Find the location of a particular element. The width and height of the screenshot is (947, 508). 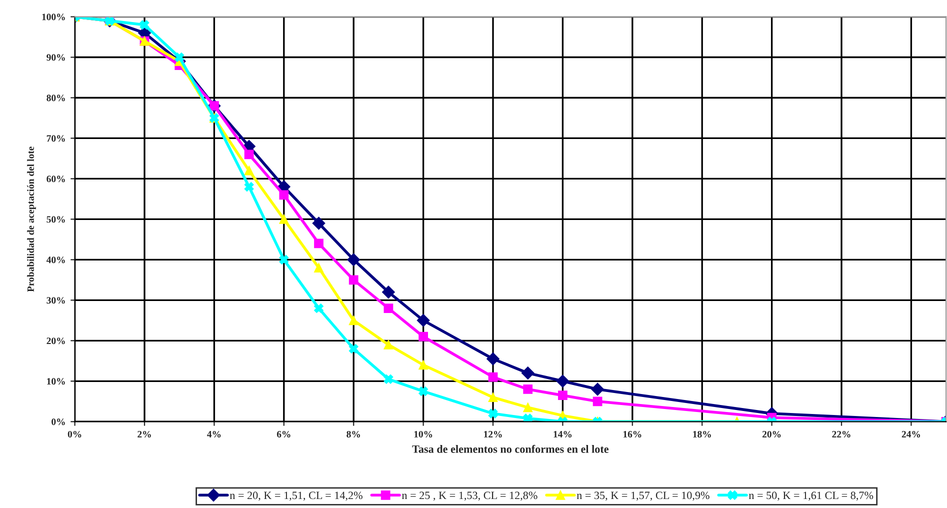

y-tick-label: 70% is located at coordinates (55, 138).